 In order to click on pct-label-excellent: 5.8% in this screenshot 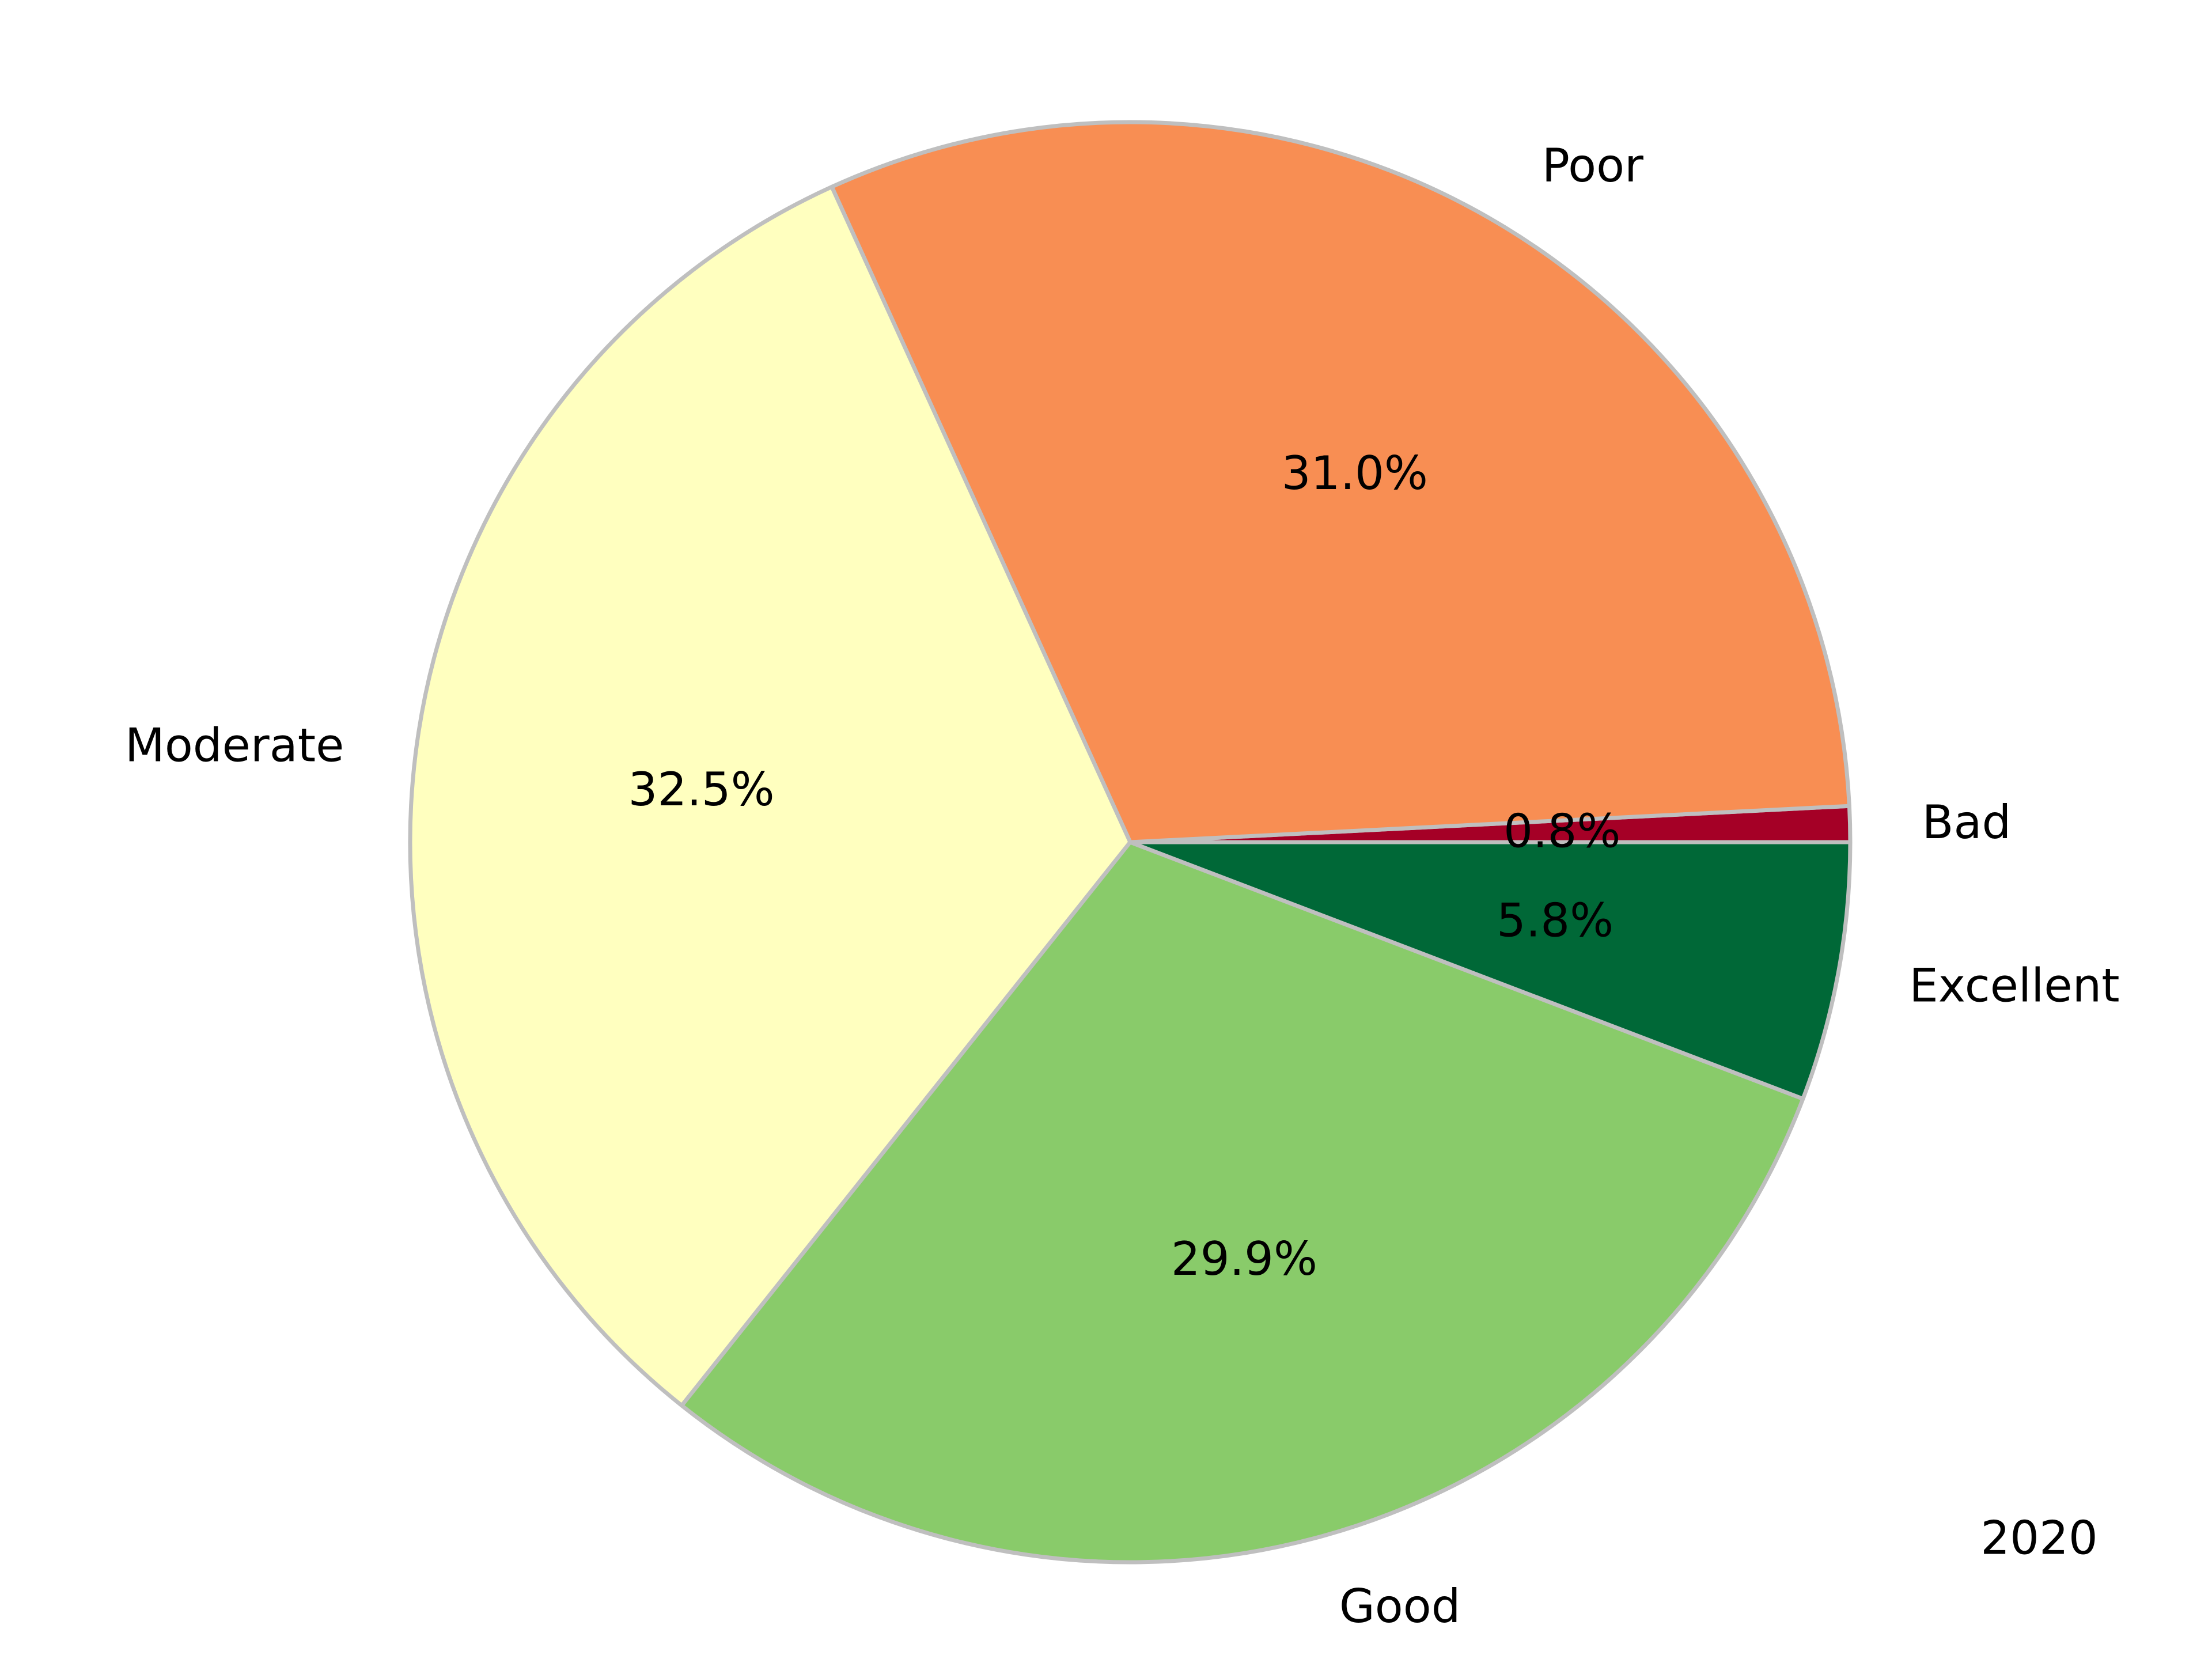, I will do `click(1555, 920)`.